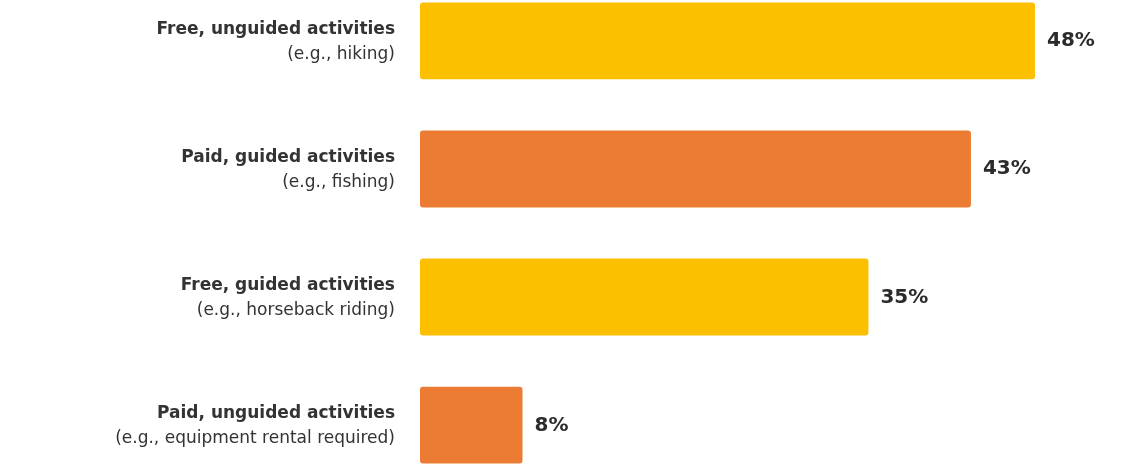 Image resolution: width=1122 pixels, height=470 pixels. I want to click on data-label: 48%, so click(1071, 39).